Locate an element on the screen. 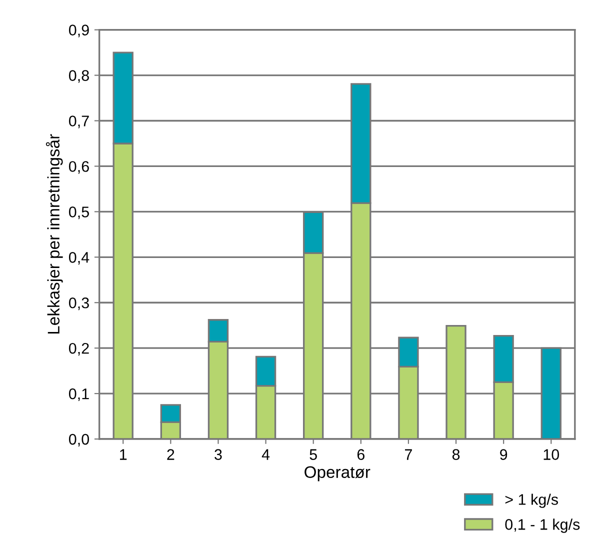  x-tick-label: 10 is located at coordinates (552, 454).